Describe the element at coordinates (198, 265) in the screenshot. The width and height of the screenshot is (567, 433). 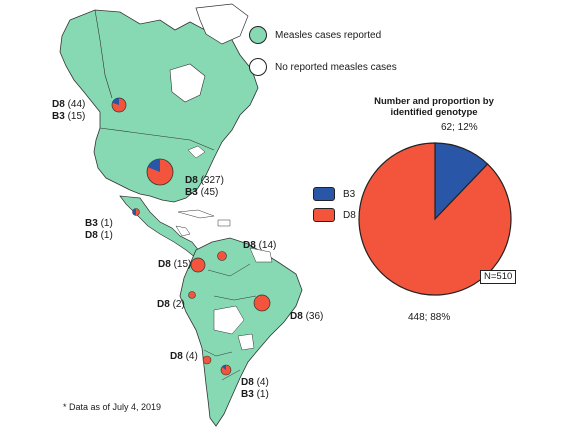
I see `colombia-bubble` at that location.